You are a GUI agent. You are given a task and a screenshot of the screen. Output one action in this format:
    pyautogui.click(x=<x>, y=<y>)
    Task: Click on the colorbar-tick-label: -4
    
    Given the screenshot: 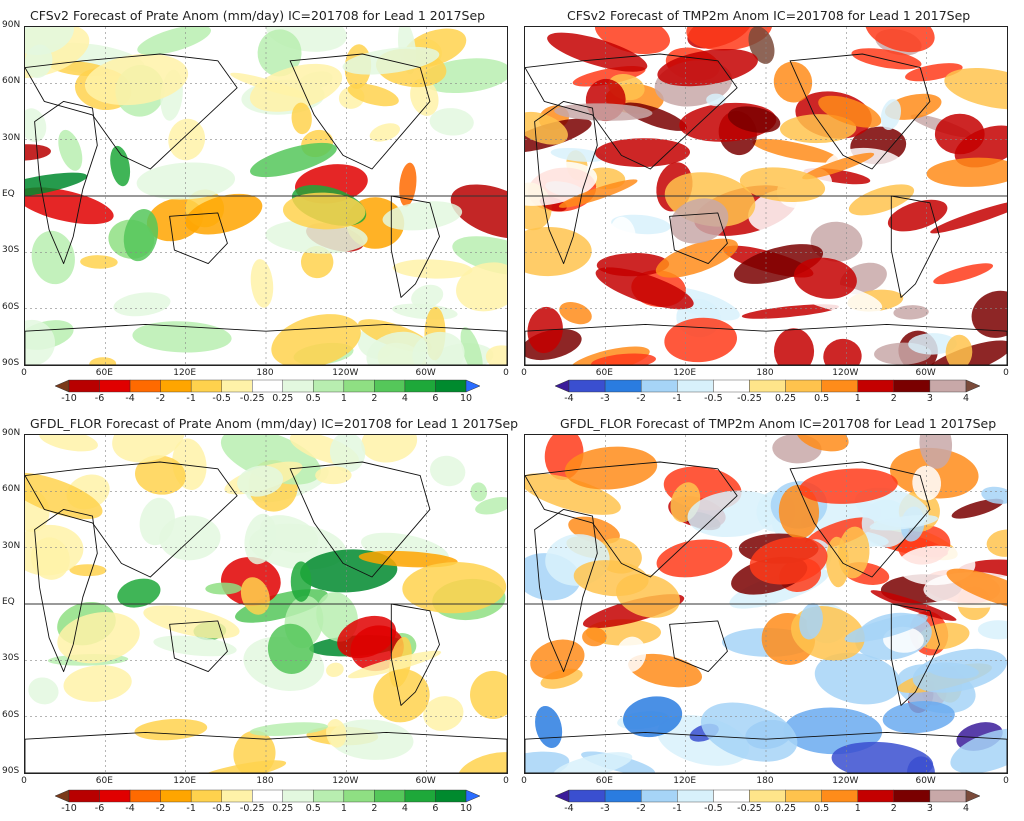 What is the action you would take?
    pyautogui.click(x=569, y=398)
    